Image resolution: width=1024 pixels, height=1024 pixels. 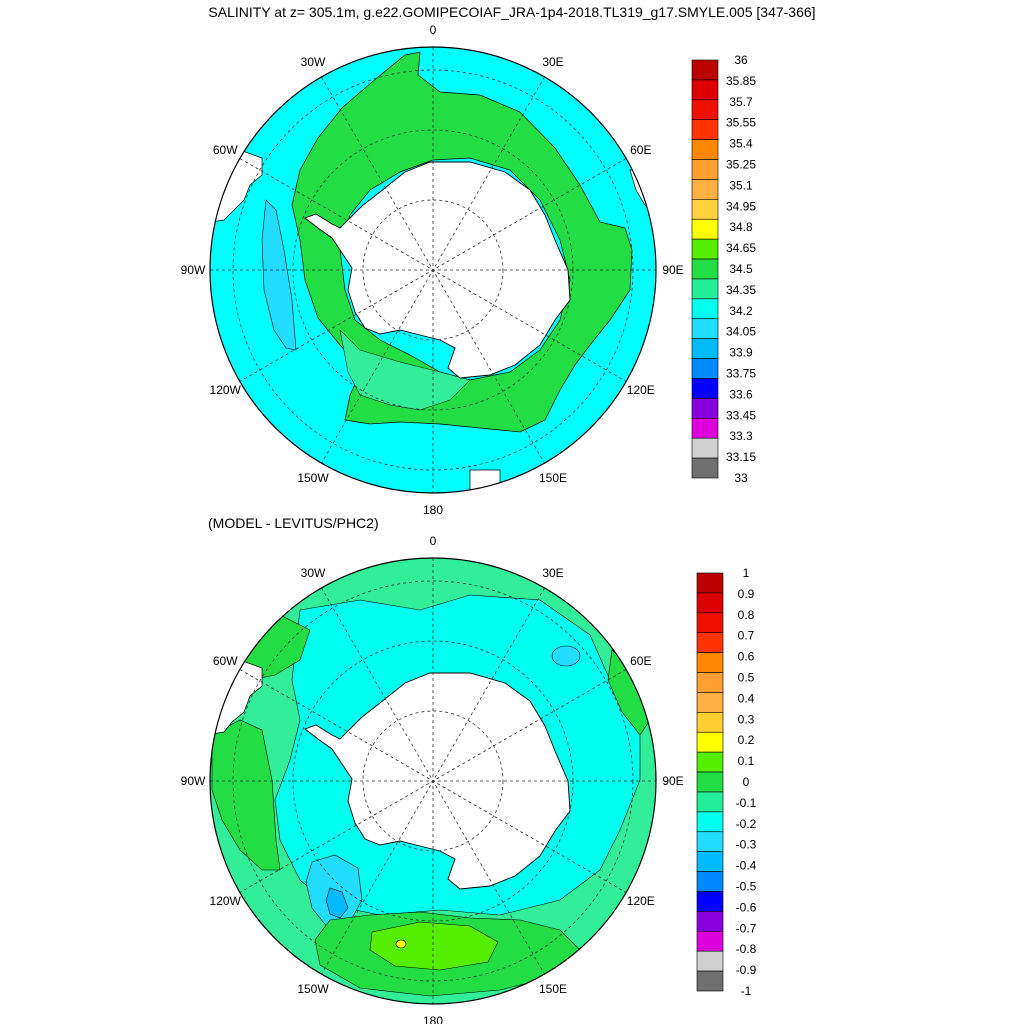 What do you see at coordinates (746, 887) in the screenshot?
I see `colorbar-label: -0.5` at bounding box center [746, 887].